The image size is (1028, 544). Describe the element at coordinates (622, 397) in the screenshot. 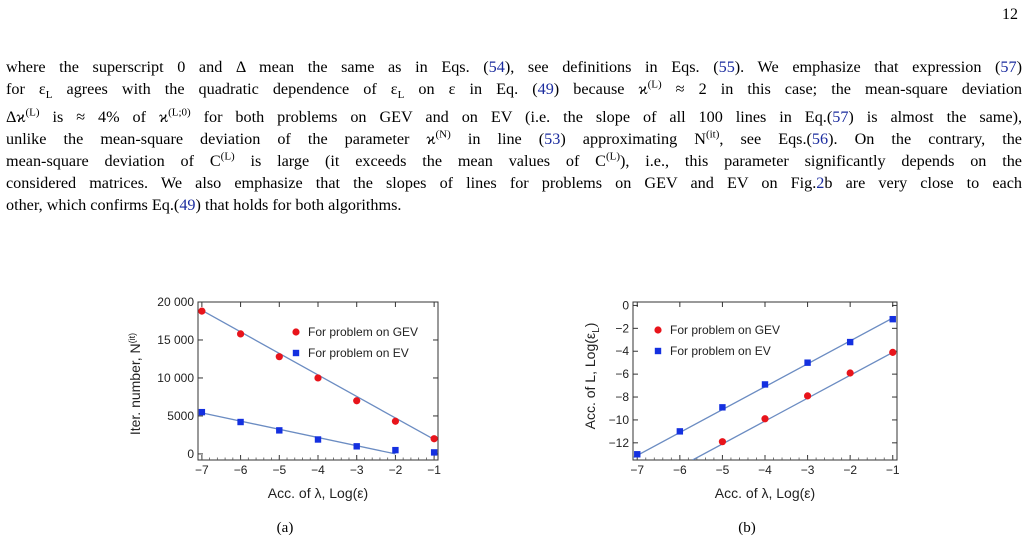

I see `y-tick-label: −8` at that location.